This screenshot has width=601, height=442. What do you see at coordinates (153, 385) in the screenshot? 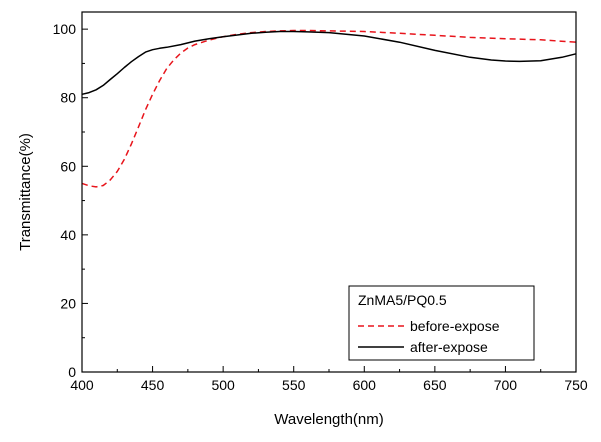
I see `x-tick-label: 450` at bounding box center [153, 385].